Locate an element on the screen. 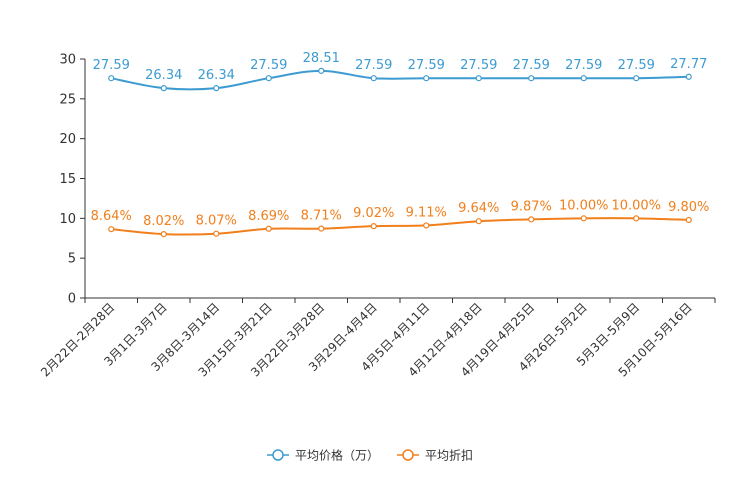  data-label: 28.51 is located at coordinates (321, 58).